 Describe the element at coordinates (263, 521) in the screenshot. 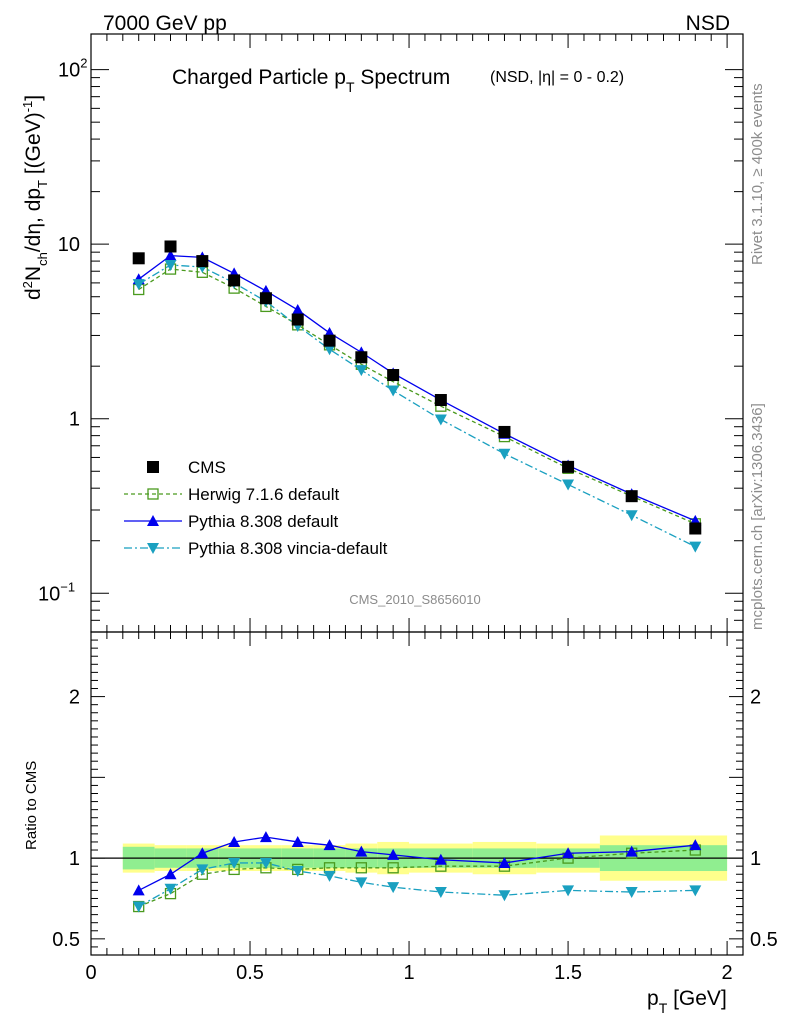

I see `legend-label-pythia-8-308-default: Pythia 8.308 default` at that location.